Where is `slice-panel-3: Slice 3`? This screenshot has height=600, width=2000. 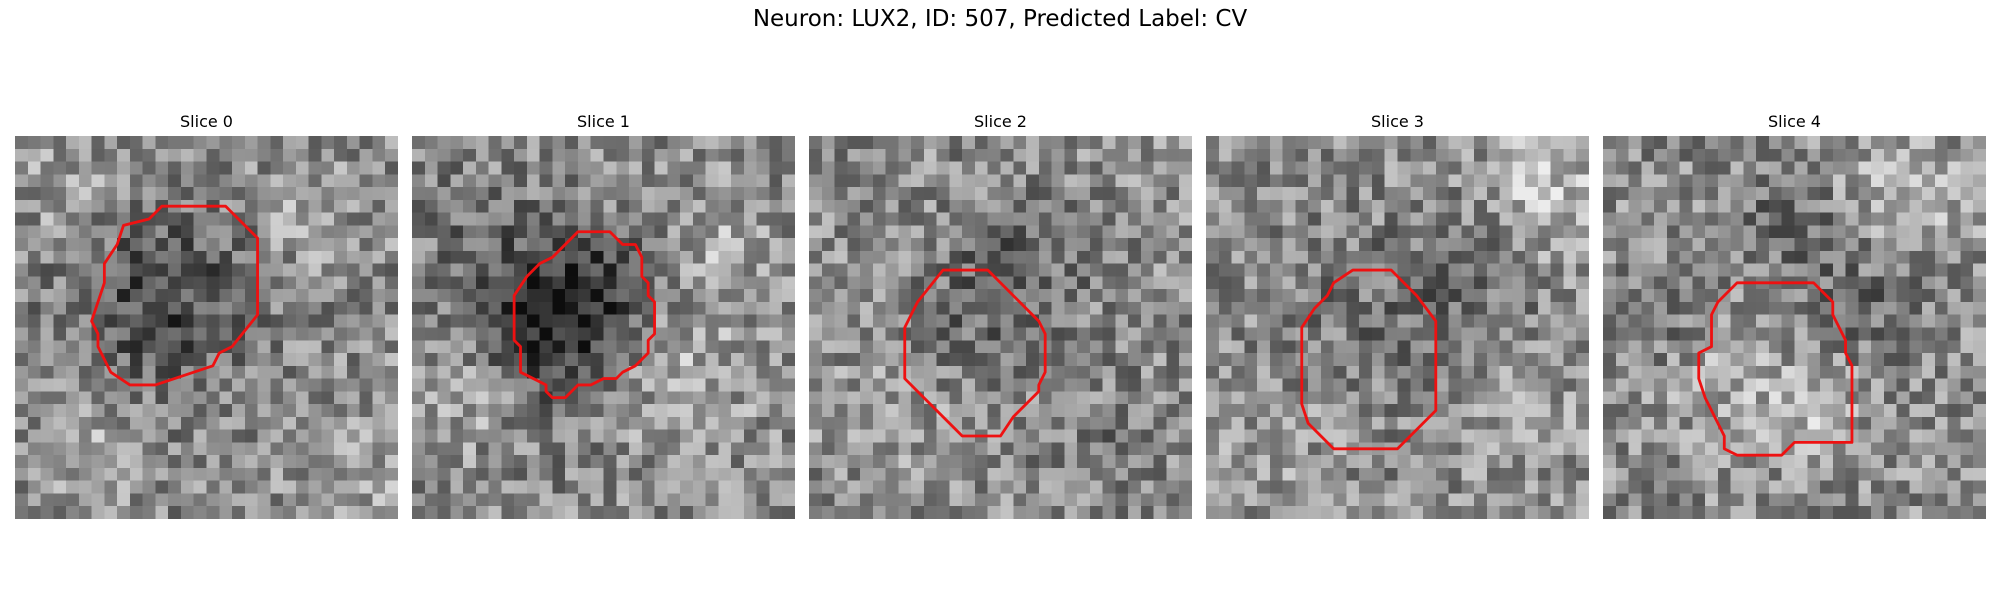 slice-panel-3: Slice 3 is located at coordinates (1397, 317).